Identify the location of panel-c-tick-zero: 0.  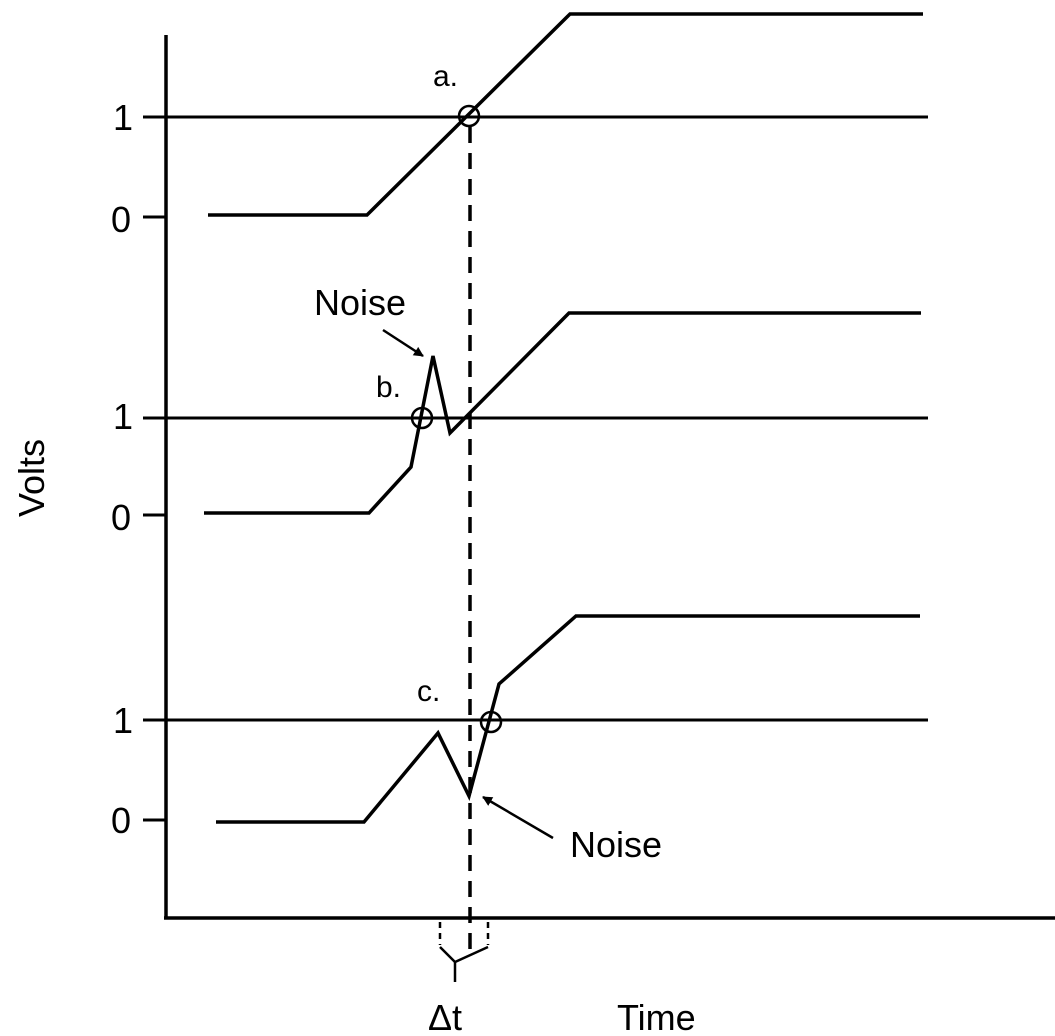
(121, 820).